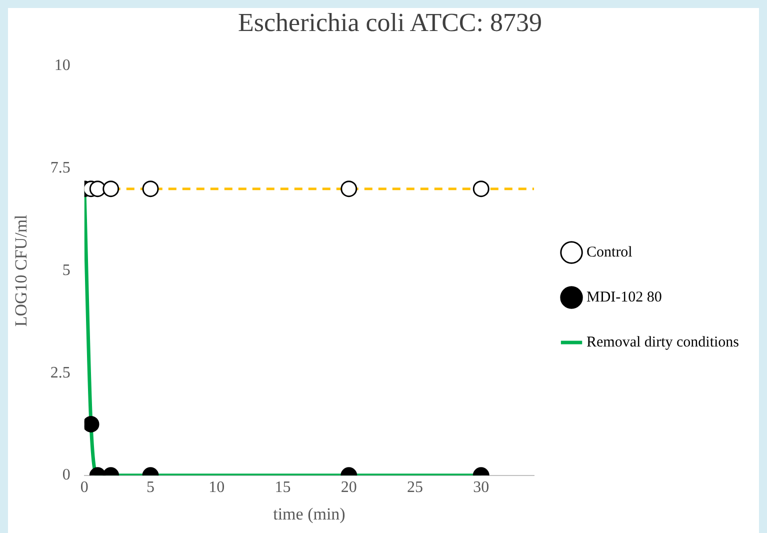 This screenshot has width=767, height=533. Describe the element at coordinates (415, 487) in the screenshot. I see `x-tick-label: 25` at that location.